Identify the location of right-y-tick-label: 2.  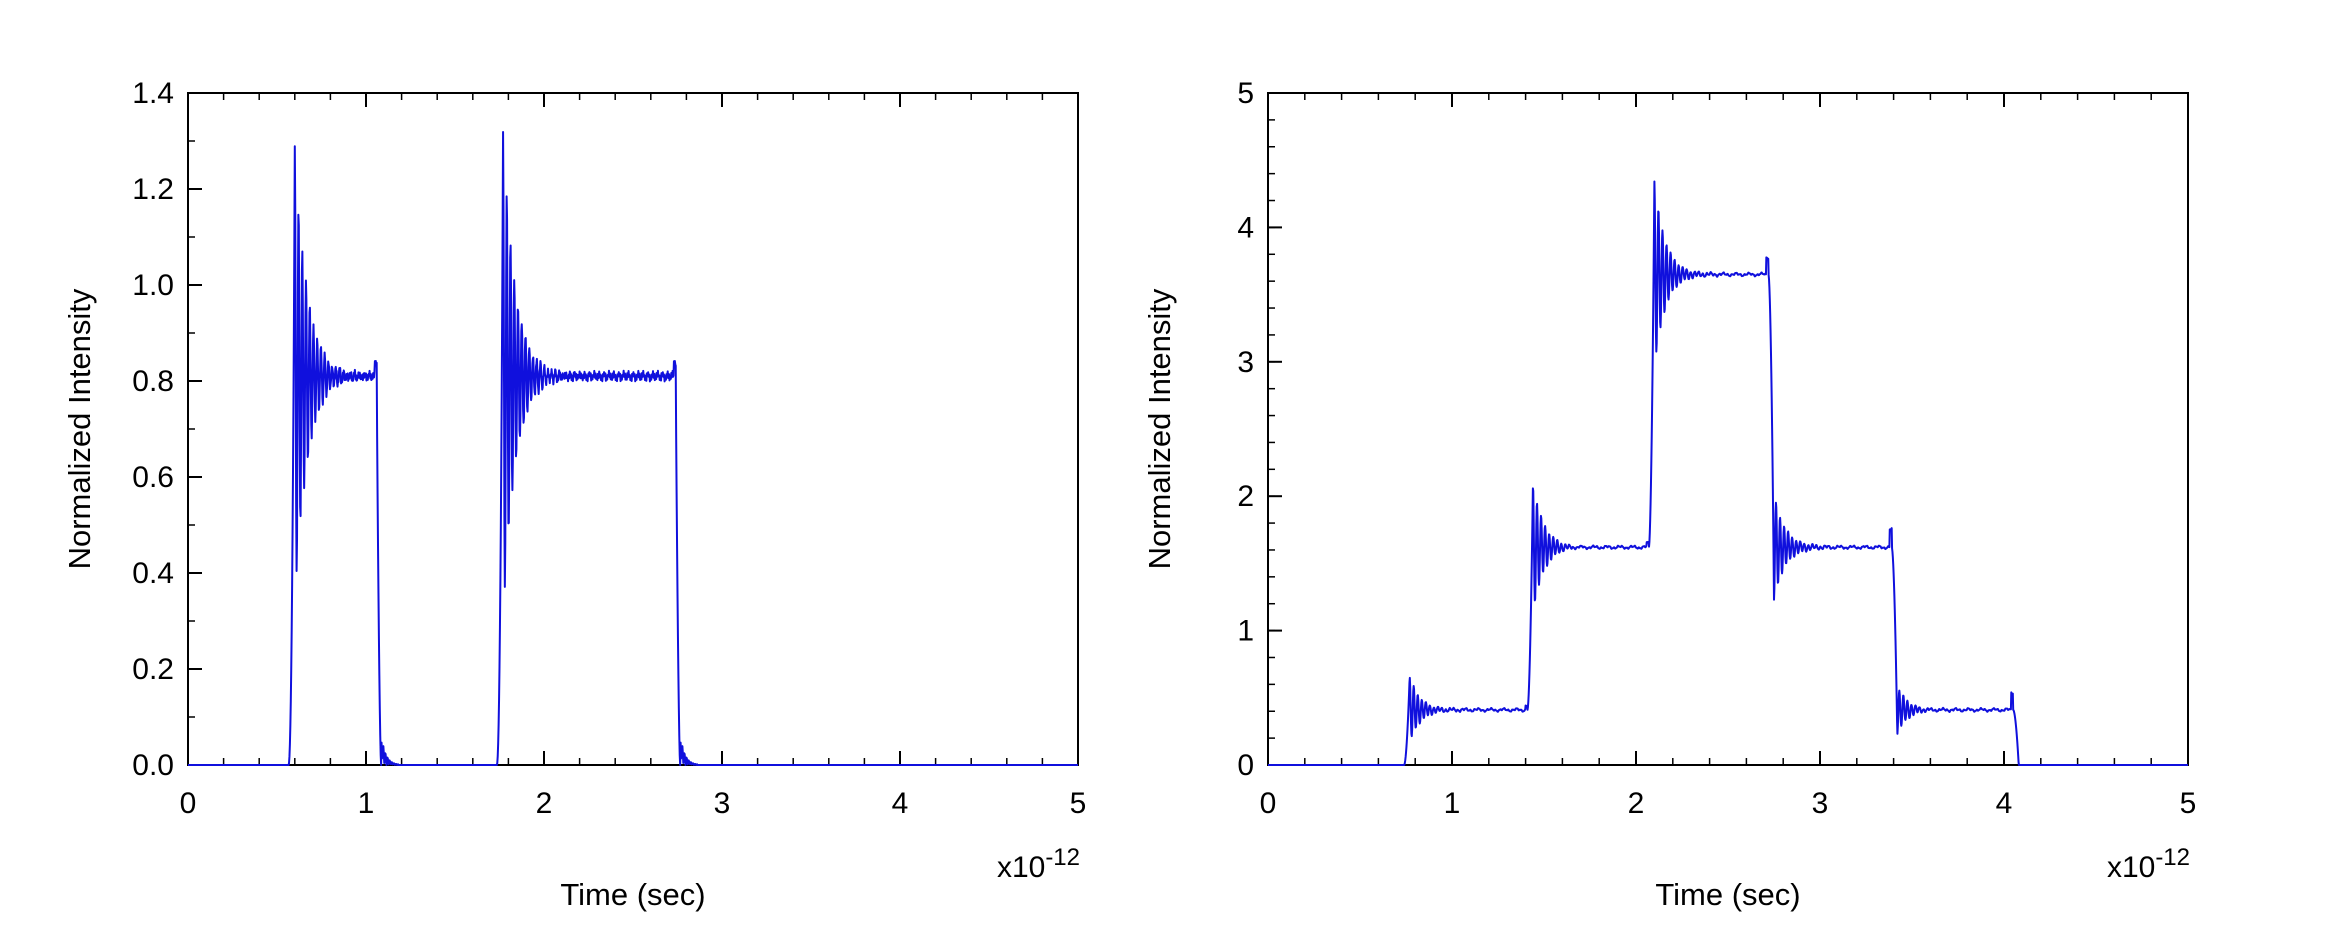
(1245, 496).